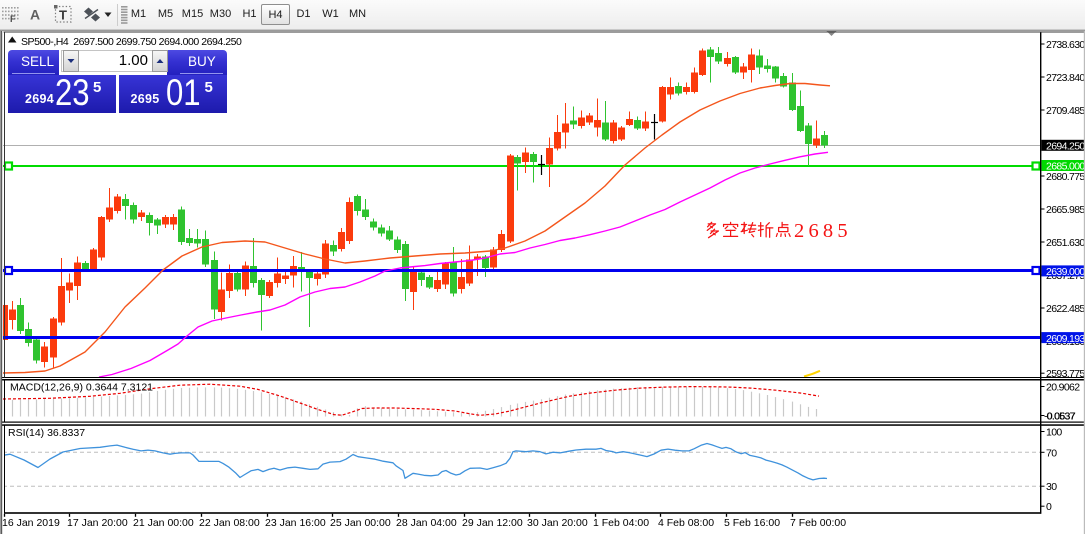 The width and height of the screenshot is (1085, 534). Describe the element at coordinates (1065, 111) in the screenshot. I see `svg-text: 2709.485` at that location.